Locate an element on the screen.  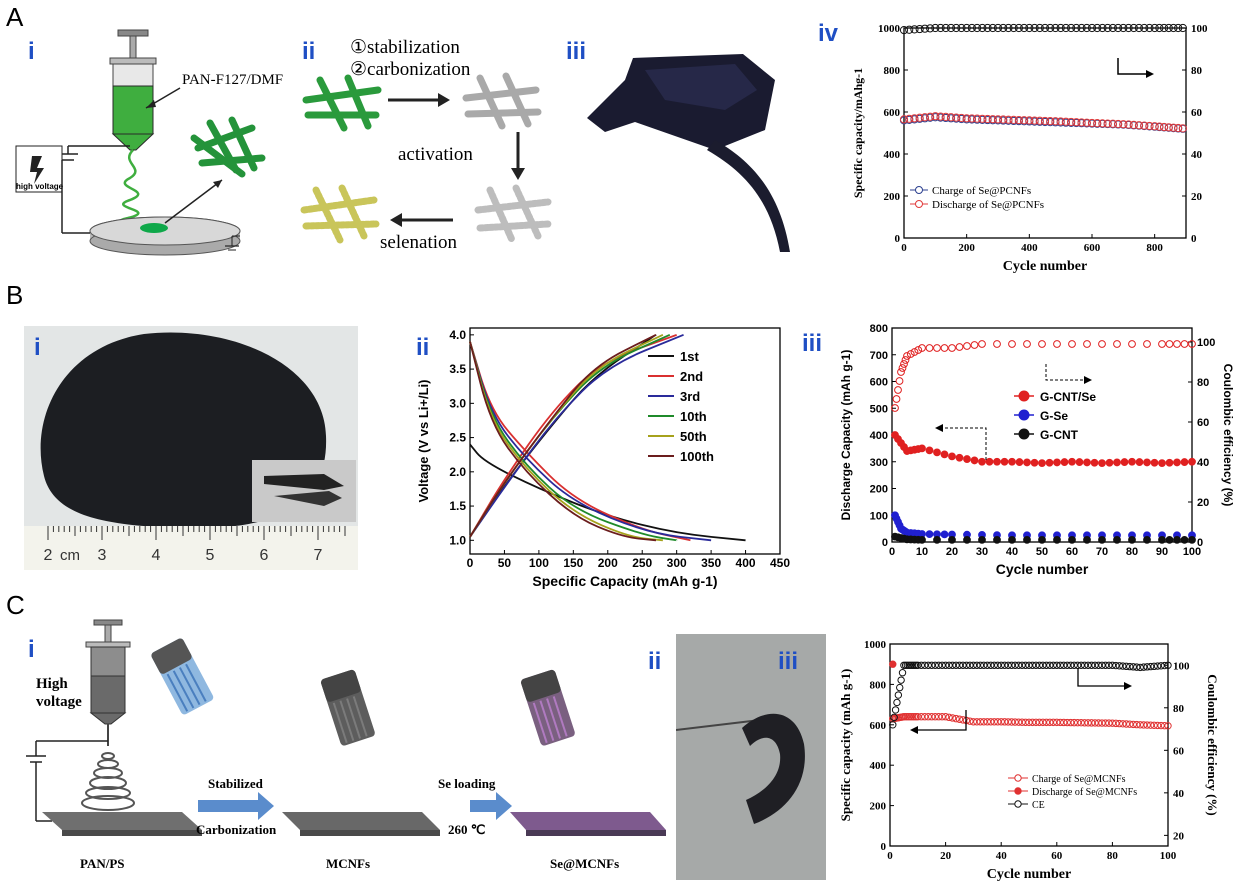
stage-label-pan-ps: PAN/PS is located at coordinates (102, 863).